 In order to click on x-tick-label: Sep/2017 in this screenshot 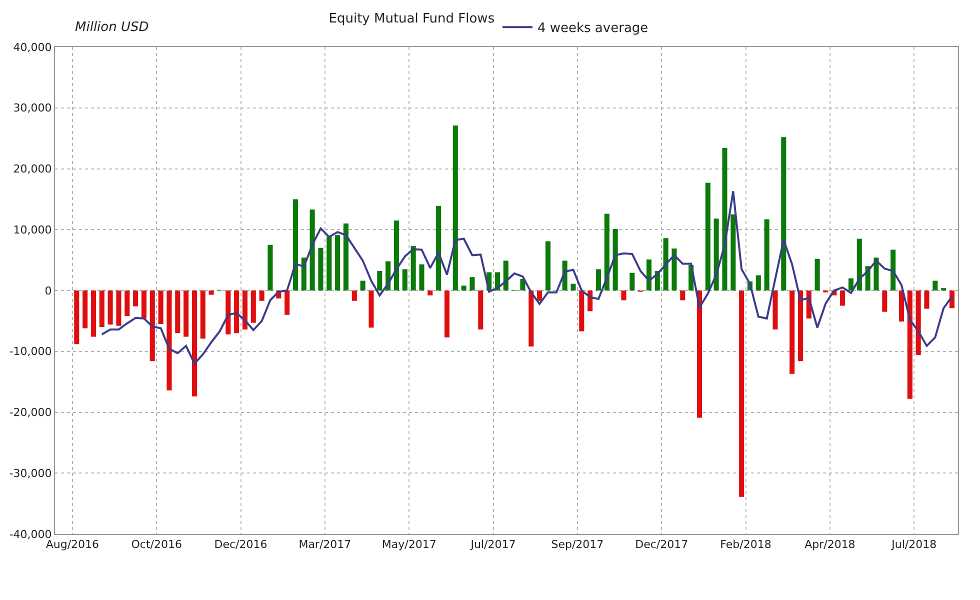, I will do `click(577, 545)`.